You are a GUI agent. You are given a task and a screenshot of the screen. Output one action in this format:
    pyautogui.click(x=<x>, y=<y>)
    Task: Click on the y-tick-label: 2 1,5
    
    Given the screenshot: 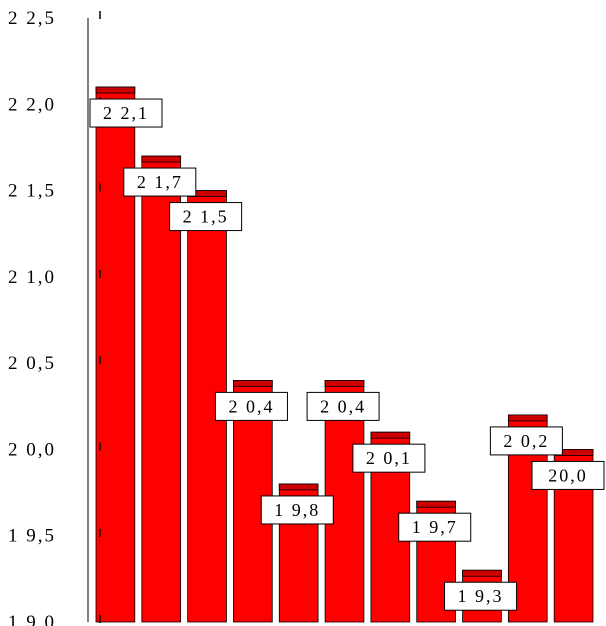 What is the action you would take?
    pyautogui.click(x=32, y=191)
    